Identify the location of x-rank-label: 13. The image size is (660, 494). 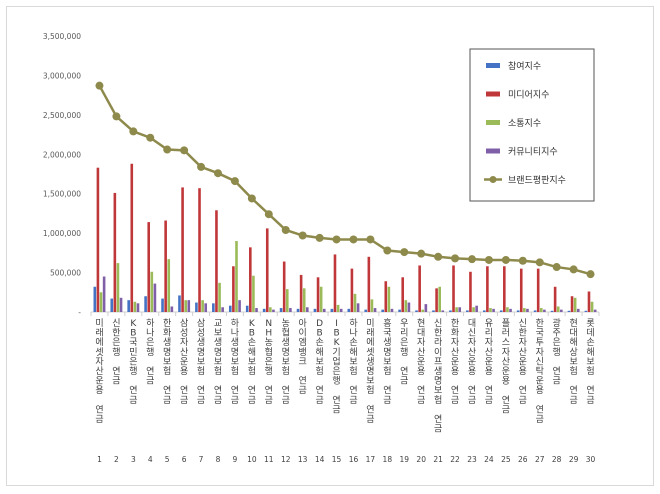
(303, 459).